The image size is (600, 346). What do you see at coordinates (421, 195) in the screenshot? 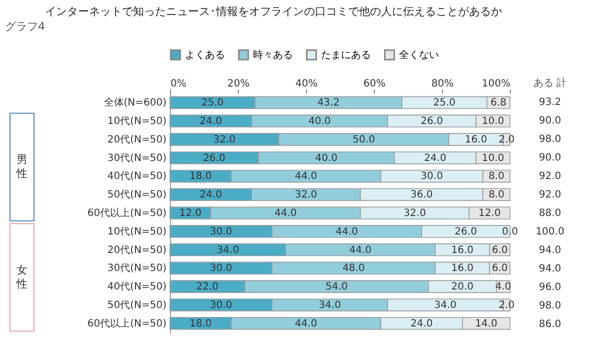
I see `data-label: 36.0` at bounding box center [421, 195].